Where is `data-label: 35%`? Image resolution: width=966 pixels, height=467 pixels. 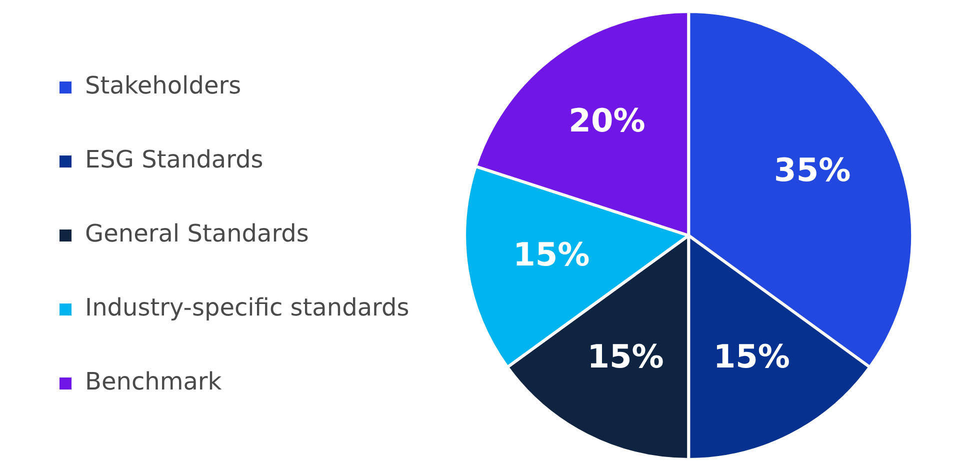
data-label: 35% is located at coordinates (812, 169).